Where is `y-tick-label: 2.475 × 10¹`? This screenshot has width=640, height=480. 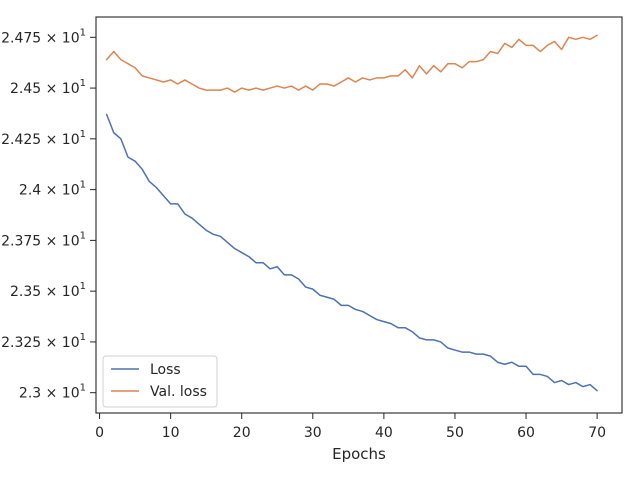
y-tick-label: 2.475 × 10¹ is located at coordinates (43, 36).